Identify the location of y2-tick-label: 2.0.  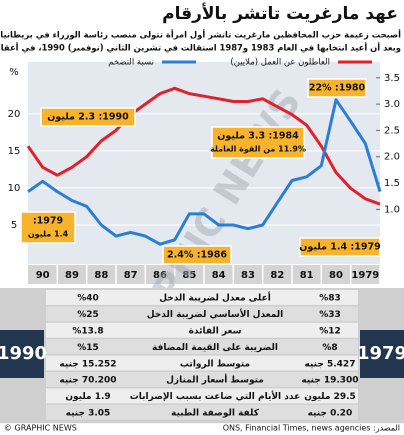
(392, 157).